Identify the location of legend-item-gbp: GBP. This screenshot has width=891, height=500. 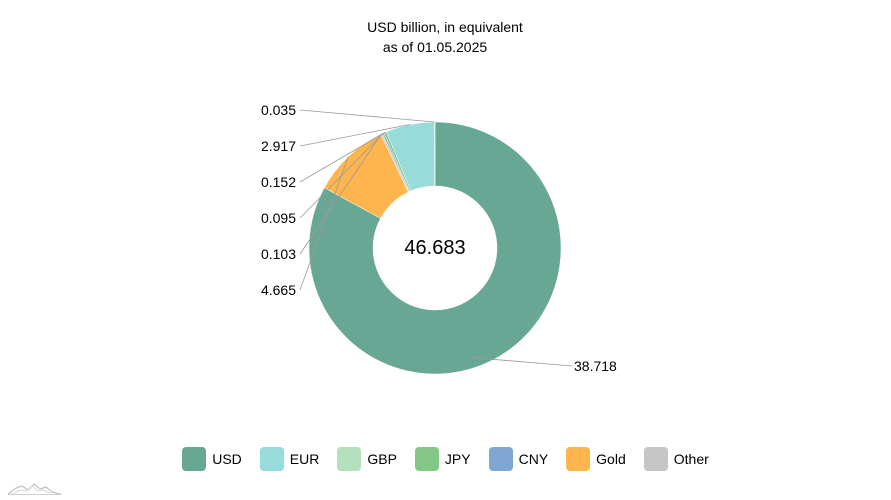
(367, 459).